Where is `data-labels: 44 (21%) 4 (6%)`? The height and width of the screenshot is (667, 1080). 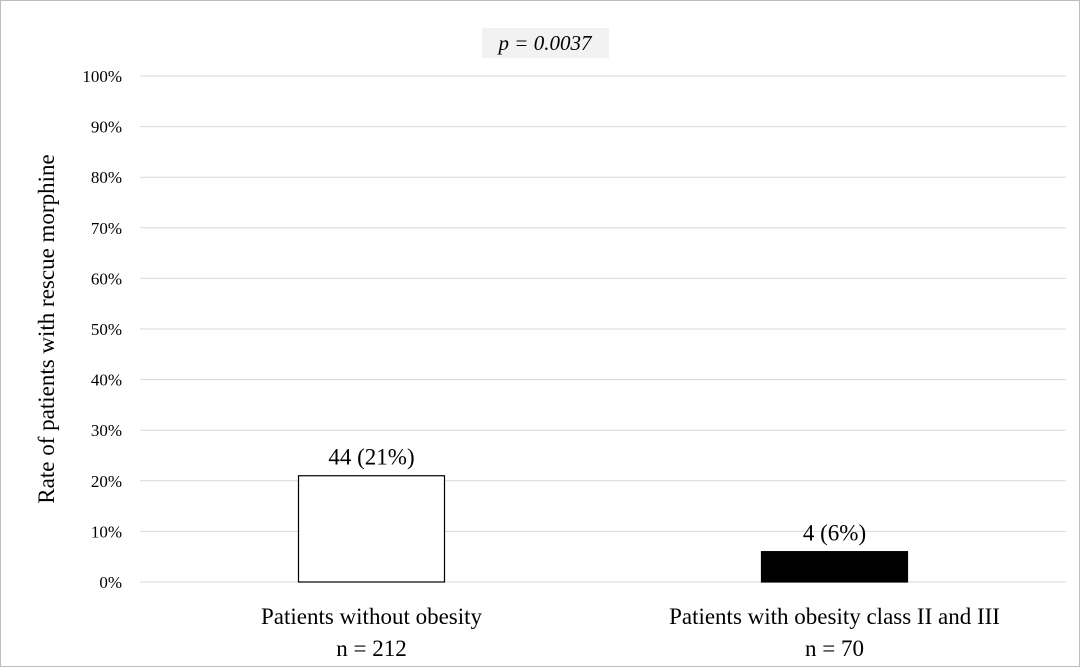
data-labels: 44 (21%) 4 (6%) is located at coordinates (597, 495).